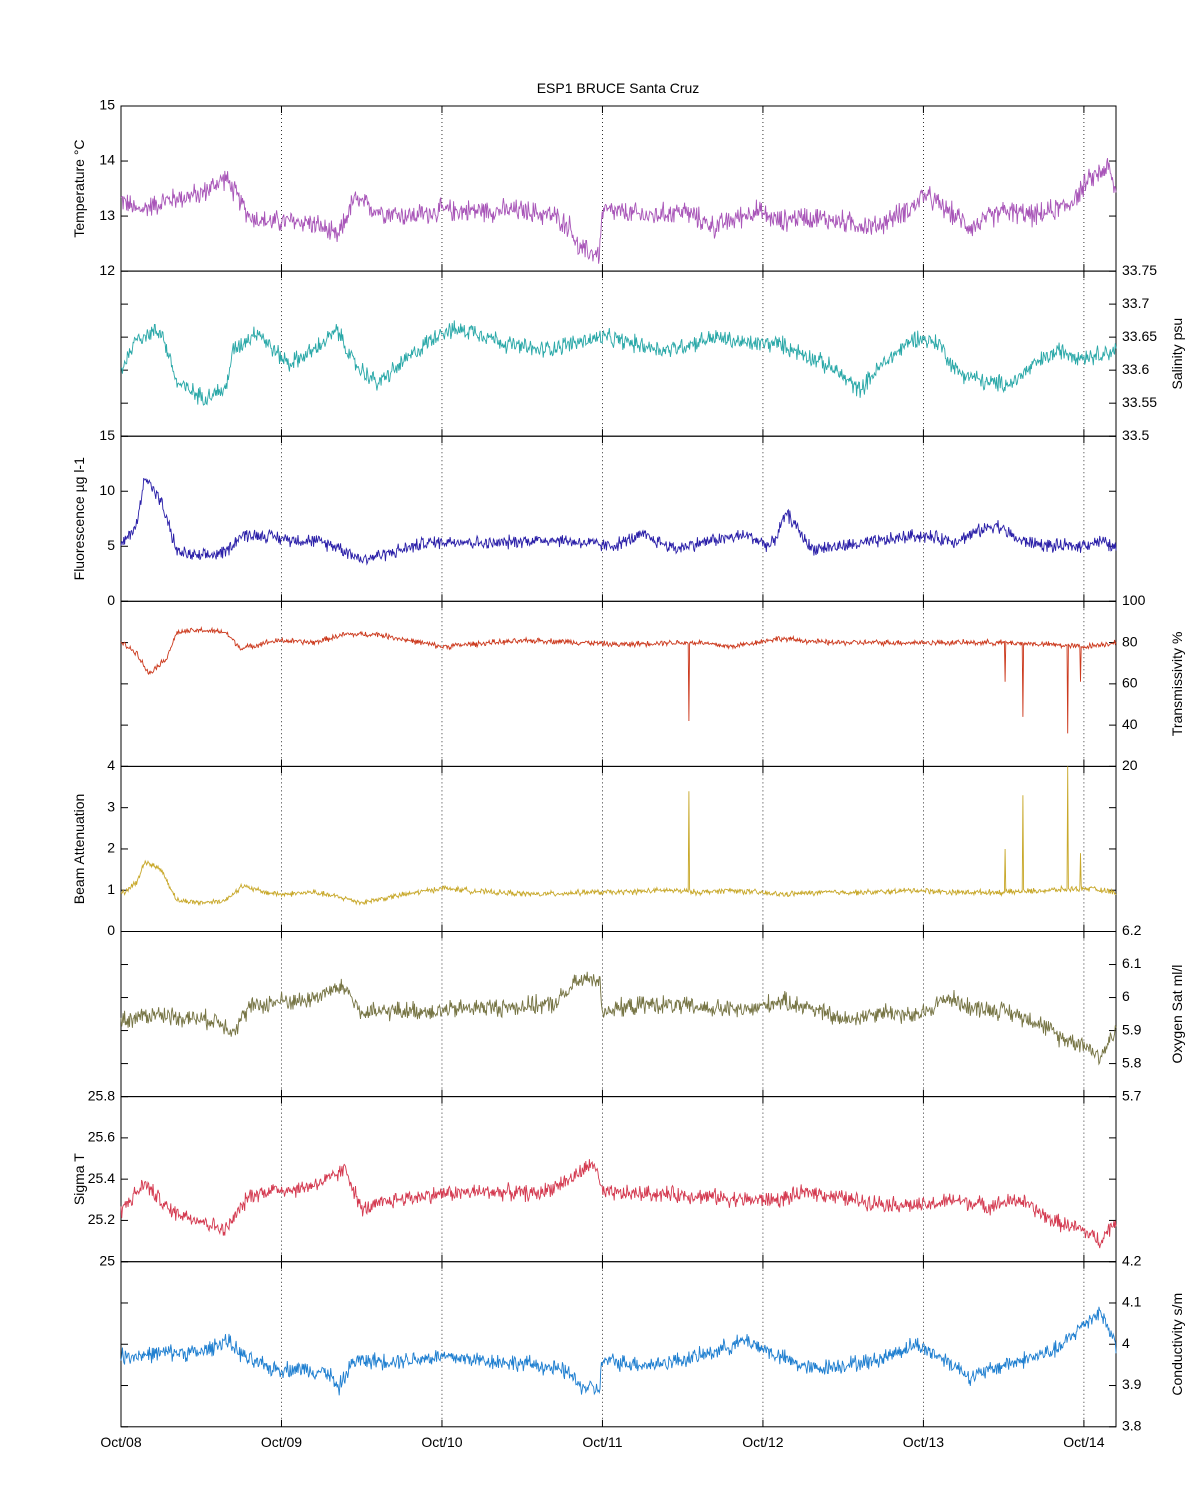 Image resolution: width=1200 pixels, height=1501 pixels. Describe the element at coordinates (101, 1178) in the screenshot. I see `y-tick-label: 25.4` at that location.